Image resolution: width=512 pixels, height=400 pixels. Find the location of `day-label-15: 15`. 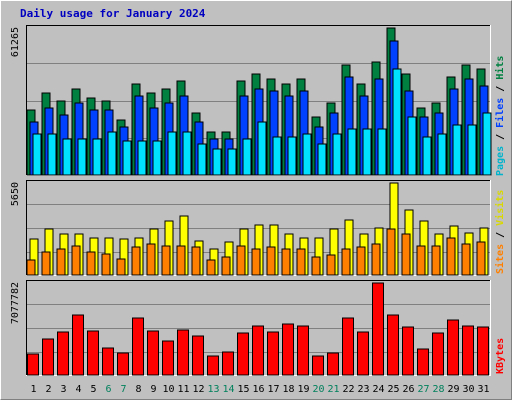

day-label-15: 15 is located at coordinates (243, 389).